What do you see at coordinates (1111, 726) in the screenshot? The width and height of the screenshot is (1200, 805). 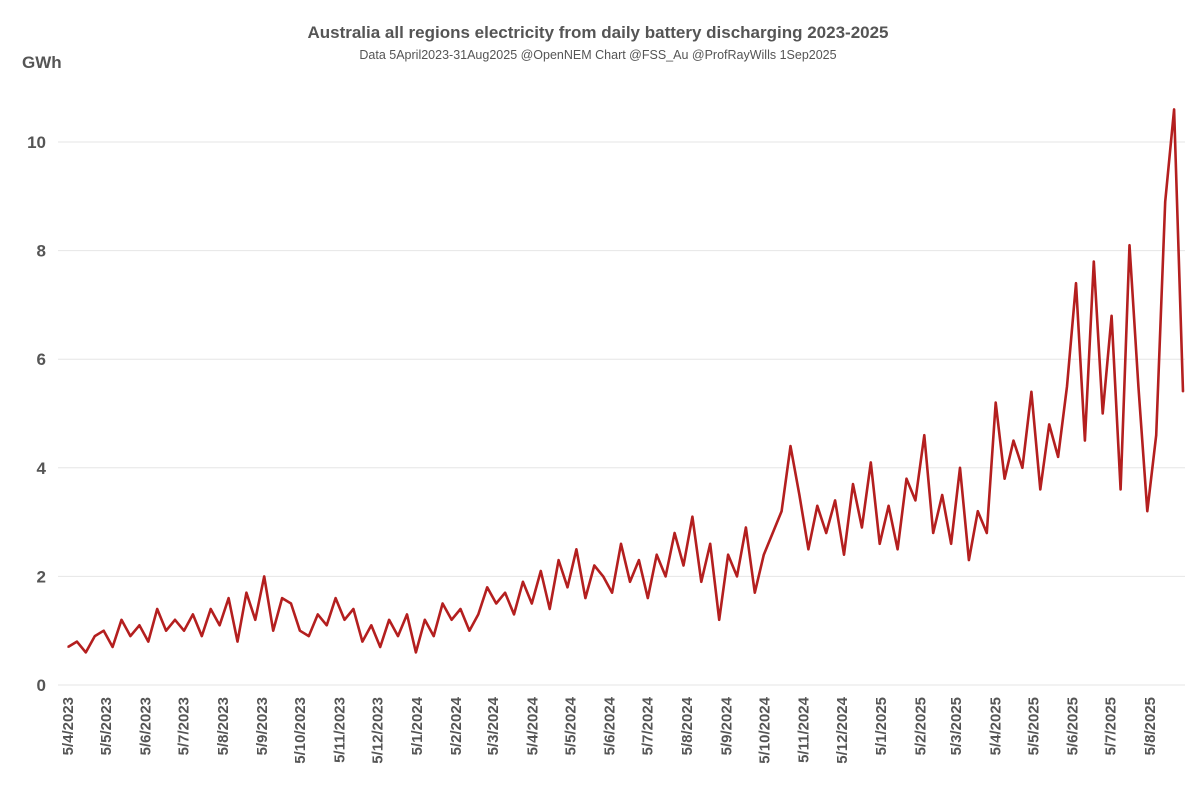 I see `x-tick-label: 5/7/2025` at bounding box center [1111, 726].